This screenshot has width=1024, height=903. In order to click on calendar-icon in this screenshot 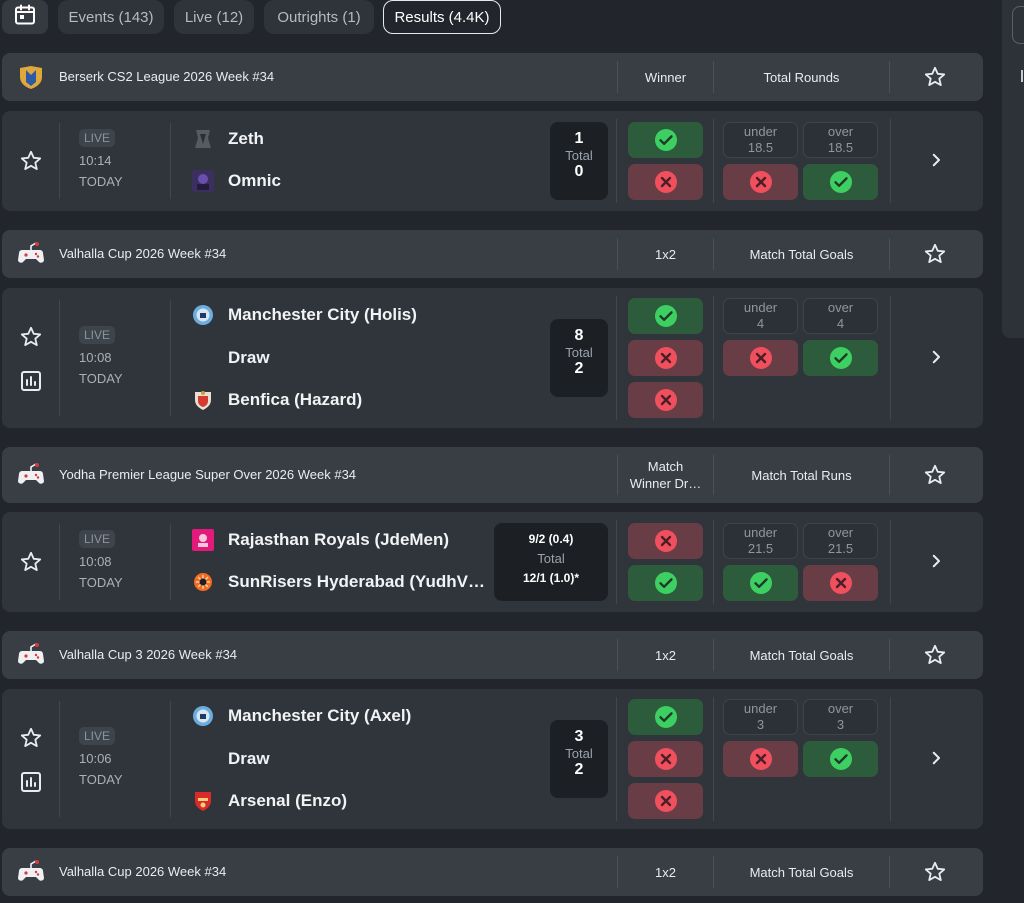, I will do `click(25, 17)`.